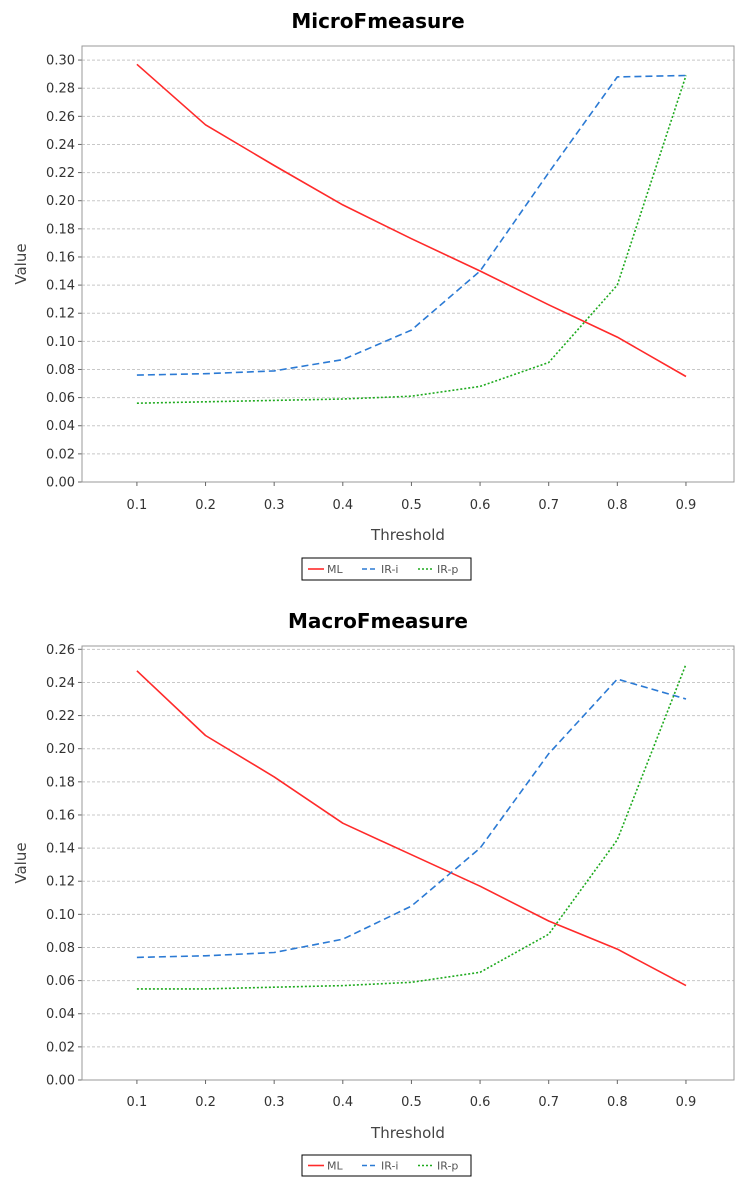 This screenshot has width=744, height=1177. Describe the element at coordinates (60, 89) in the screenshot. I see `y-tick-label: 0.28` at that location.